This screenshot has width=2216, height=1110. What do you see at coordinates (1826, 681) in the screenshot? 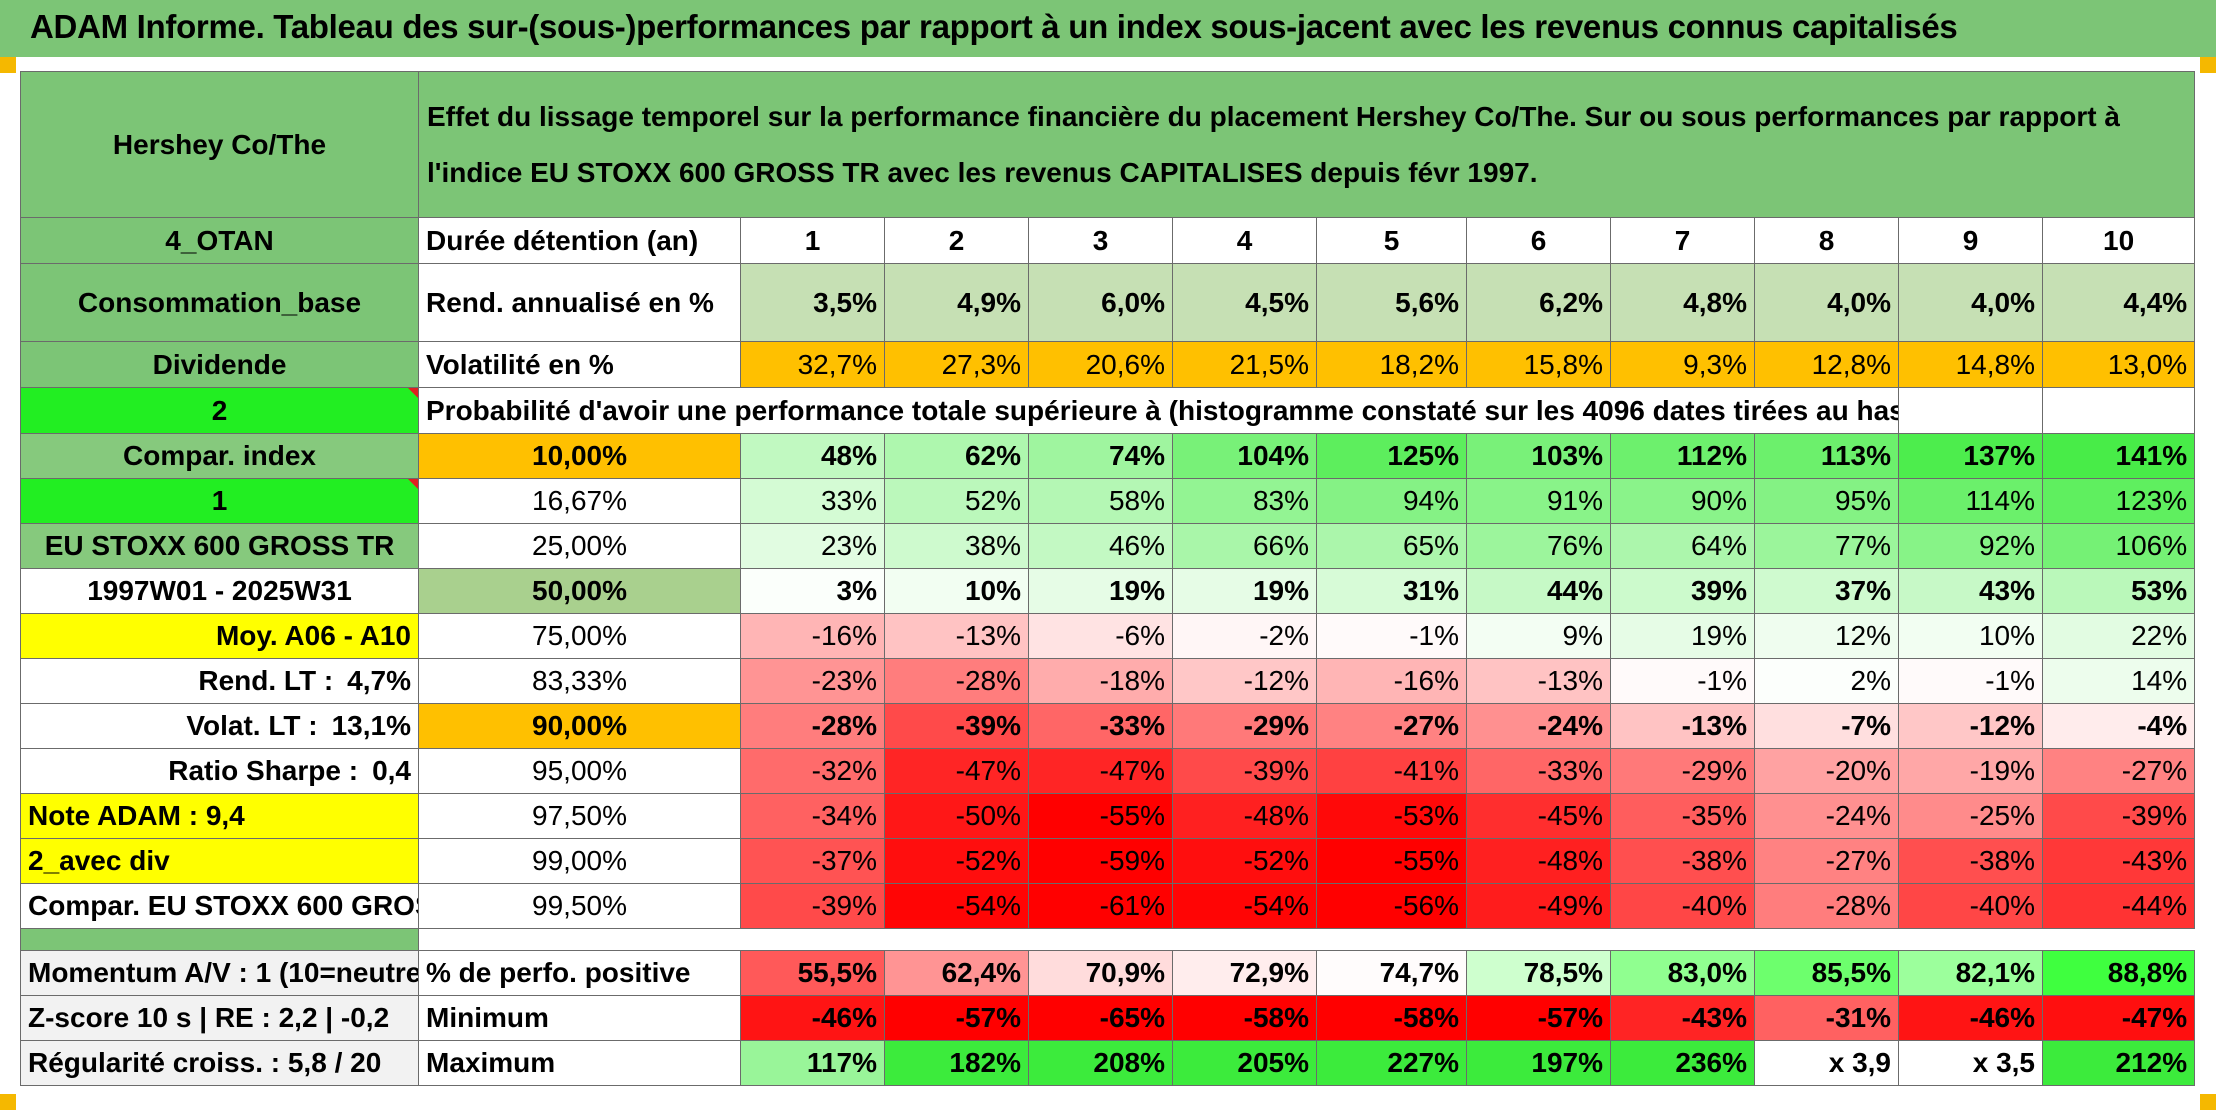
I see `quantile-value: 2%` at bounding box center [1826, 681].